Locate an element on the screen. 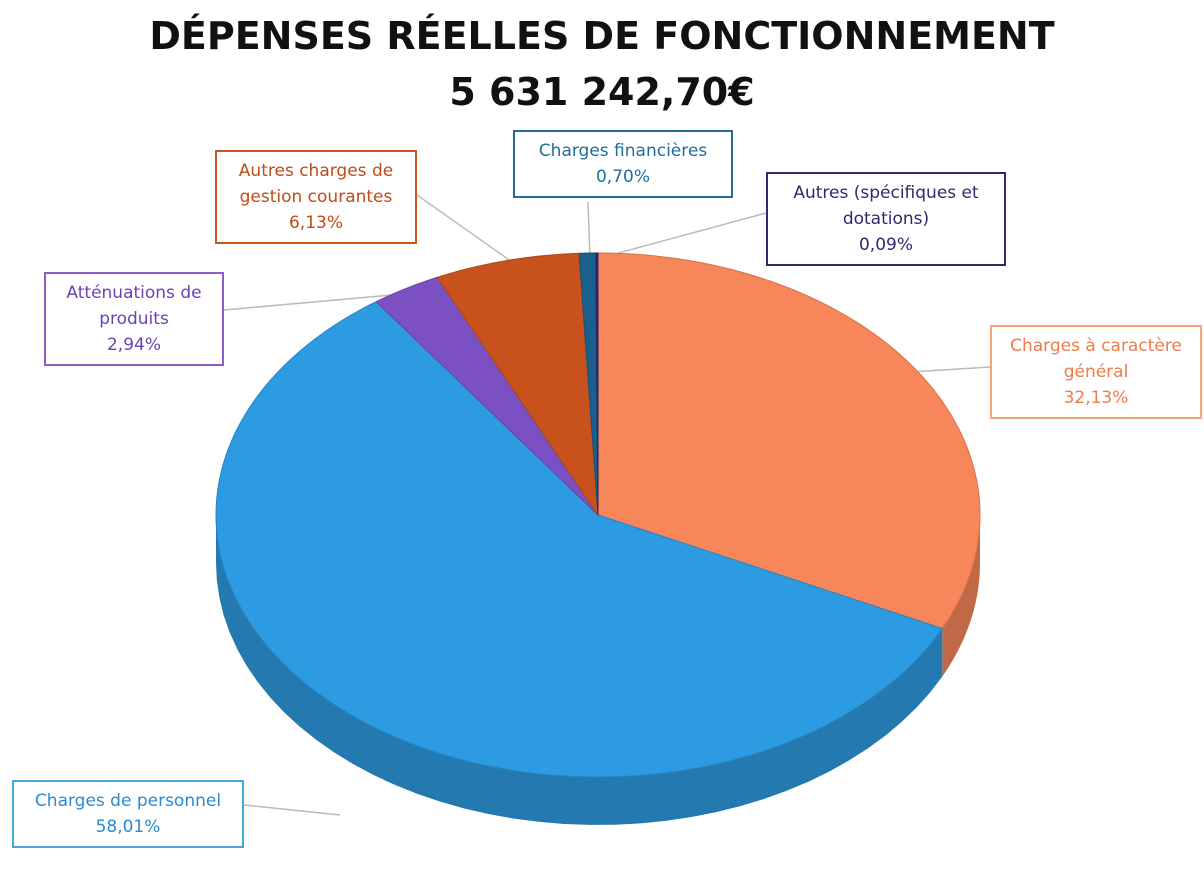  slice-label: Charges à caractère général 32,13% is located at coordinates (1096, 372).